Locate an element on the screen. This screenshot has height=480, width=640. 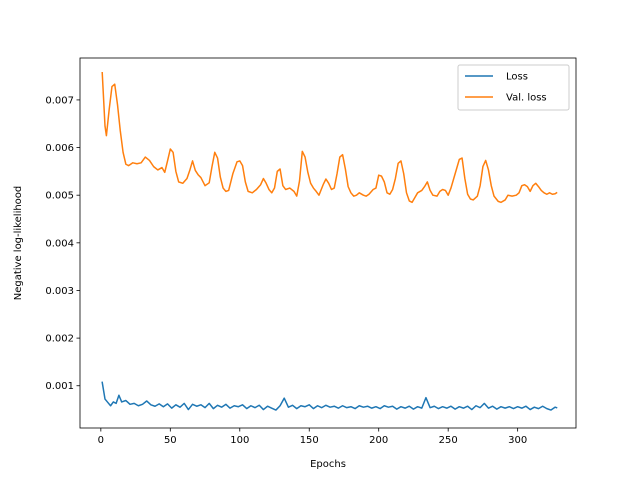
y-tick-label: 0.004 is located at coordinates (59, 243).